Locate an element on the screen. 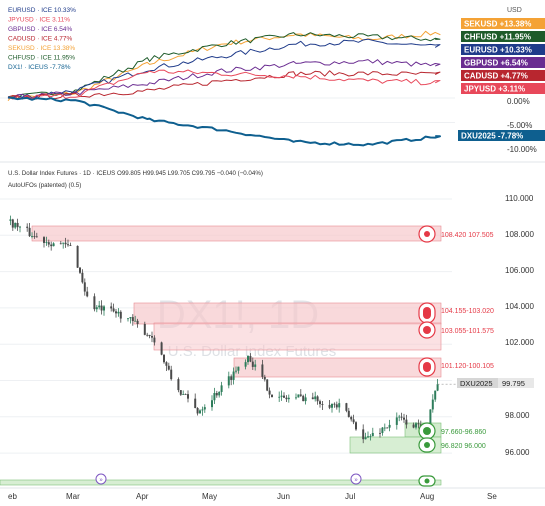 The image size is (545, 506). comparison-line-eurusd is located at coordinates (224, 68).